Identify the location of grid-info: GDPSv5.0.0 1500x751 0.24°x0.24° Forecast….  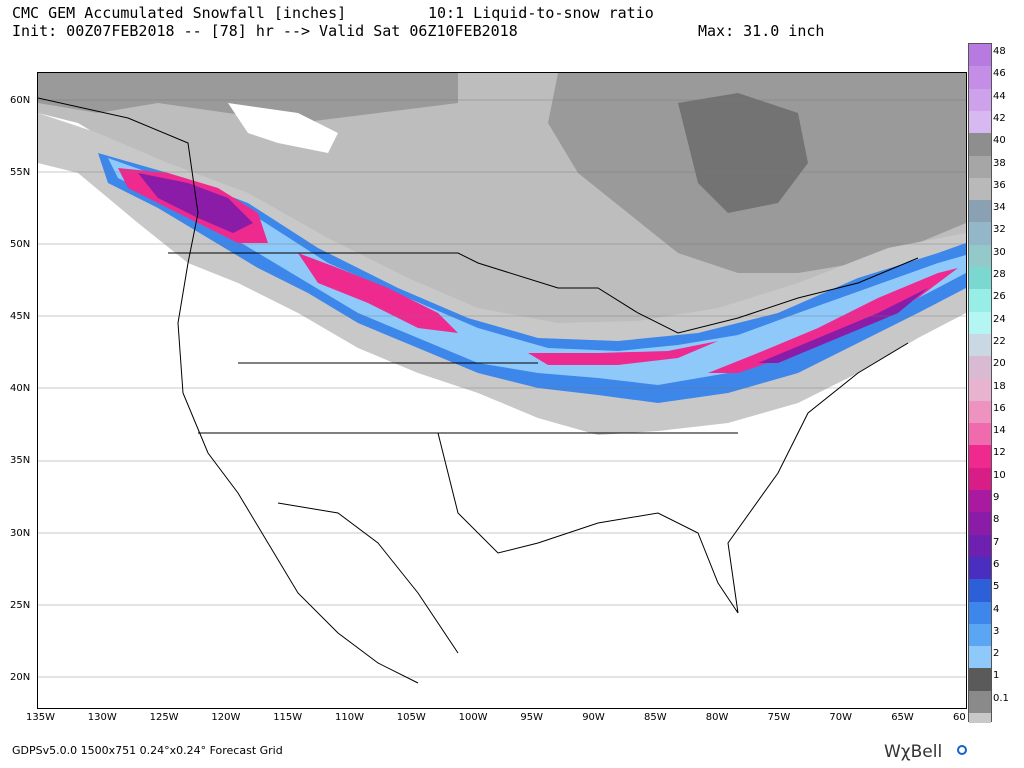
(147, 750).